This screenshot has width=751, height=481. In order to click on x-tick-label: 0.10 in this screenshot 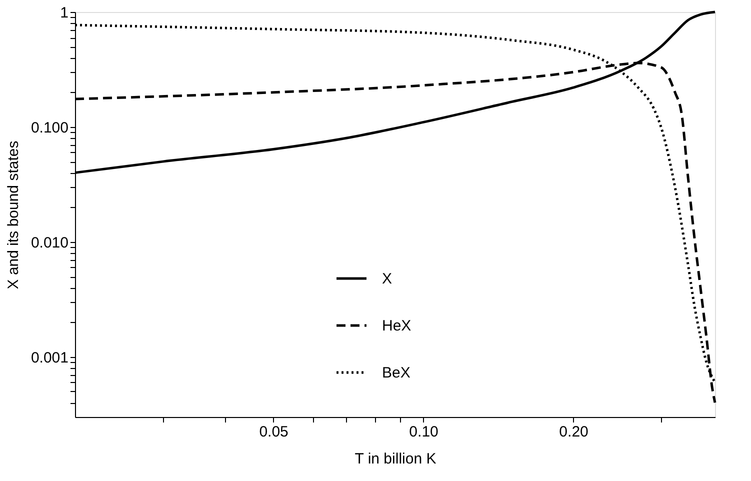, I will do `click(423, 432)`.